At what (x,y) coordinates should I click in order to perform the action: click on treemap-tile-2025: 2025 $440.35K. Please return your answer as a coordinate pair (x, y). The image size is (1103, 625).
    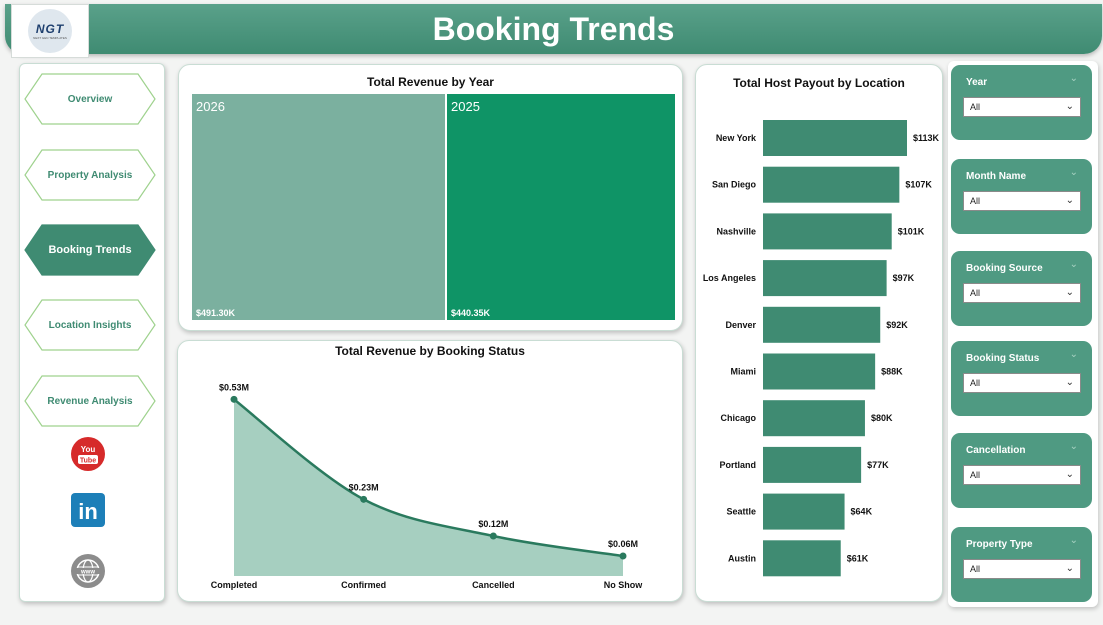
    Looking at the image, I should click on (561, 207).